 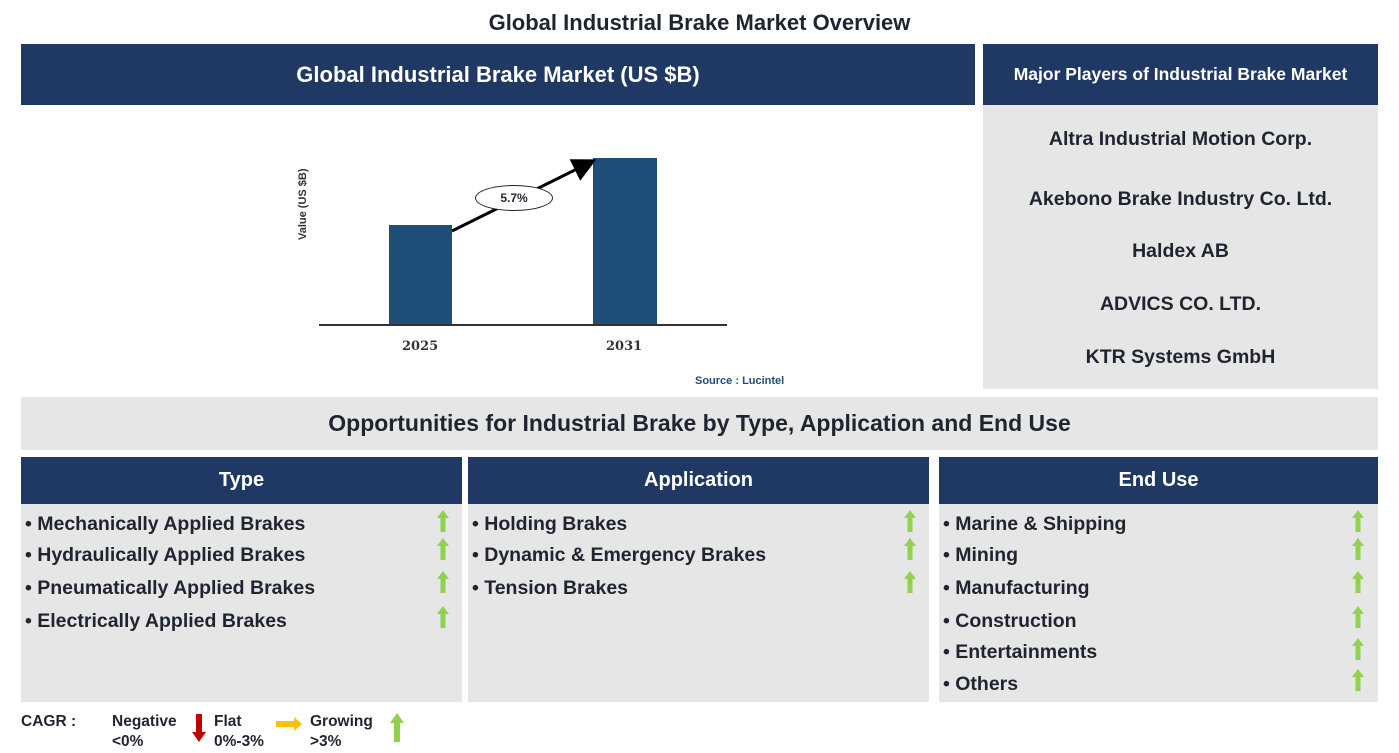 What do you see at coordinates (981, 555) in the screenshot?
I see `list-item: • Mining` at bounding box center [981, 555].